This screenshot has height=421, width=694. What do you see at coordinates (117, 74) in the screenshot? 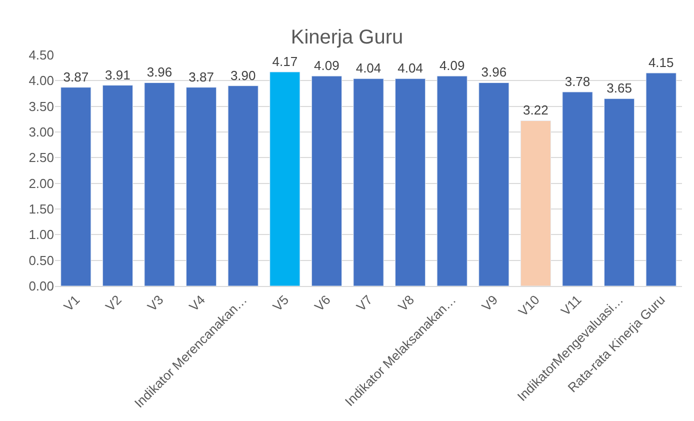
I see `data-label: 3.91` at bounding box center [117, 74].